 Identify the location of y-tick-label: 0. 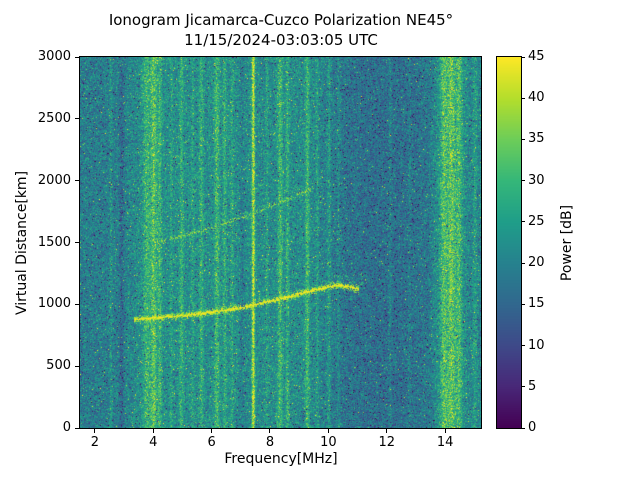
(66, 427).